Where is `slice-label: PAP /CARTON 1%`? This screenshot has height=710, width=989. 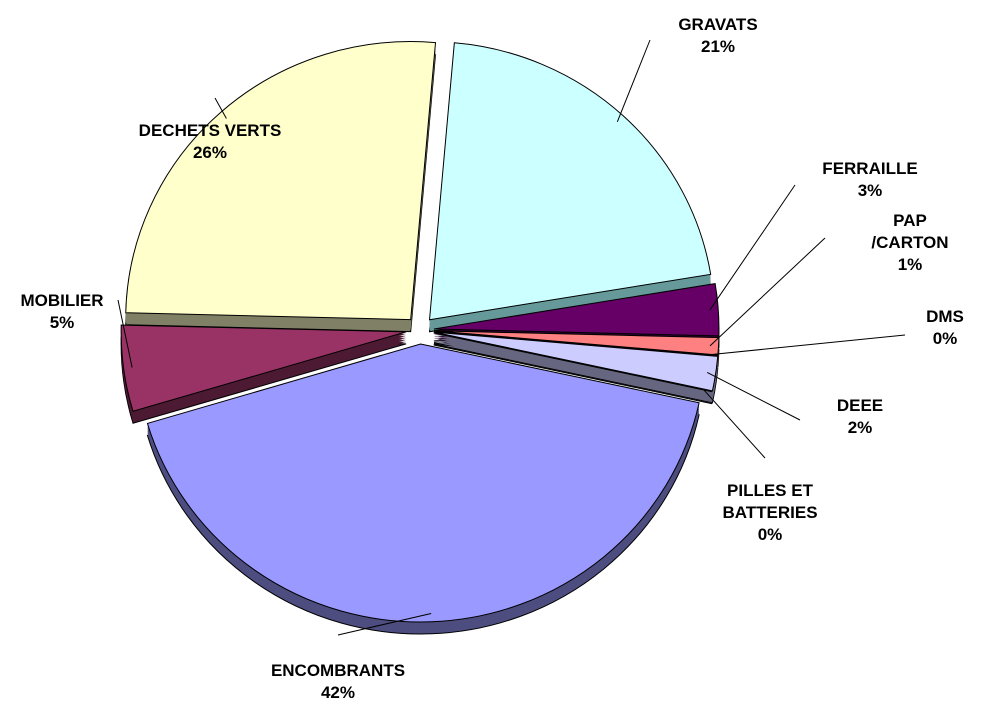 slice-label: PAP /CARTON 1% is located at coordinates (910, 243).